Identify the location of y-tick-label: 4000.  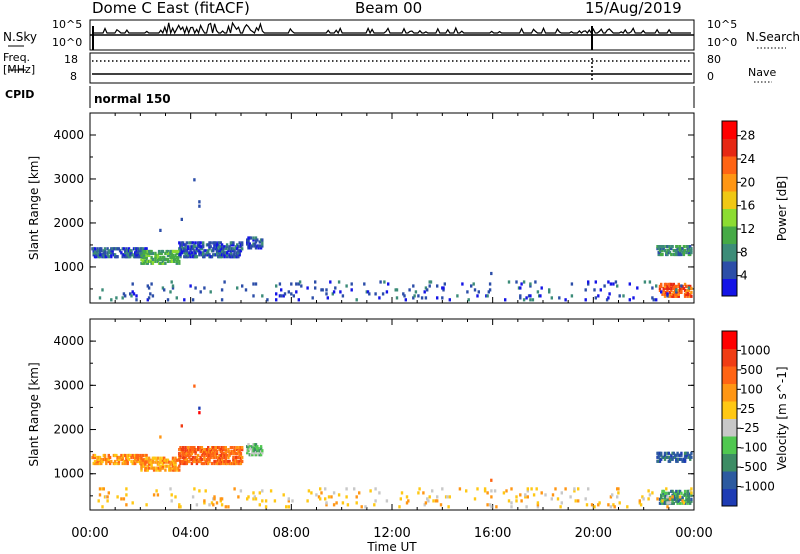
(68, 135).